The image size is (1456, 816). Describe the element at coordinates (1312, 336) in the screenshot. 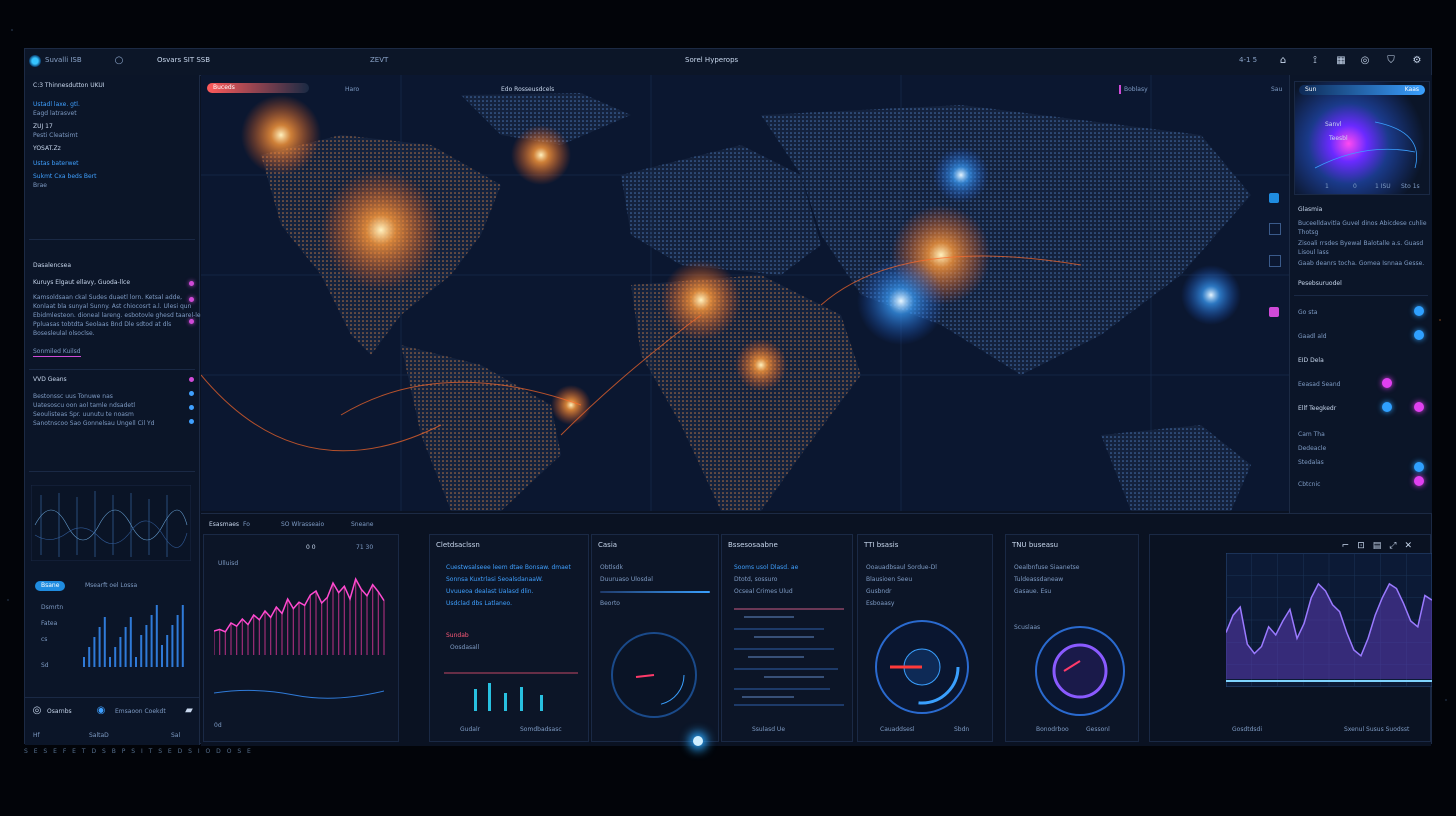

I see `right-row-2: Gaadl ald` at that location.